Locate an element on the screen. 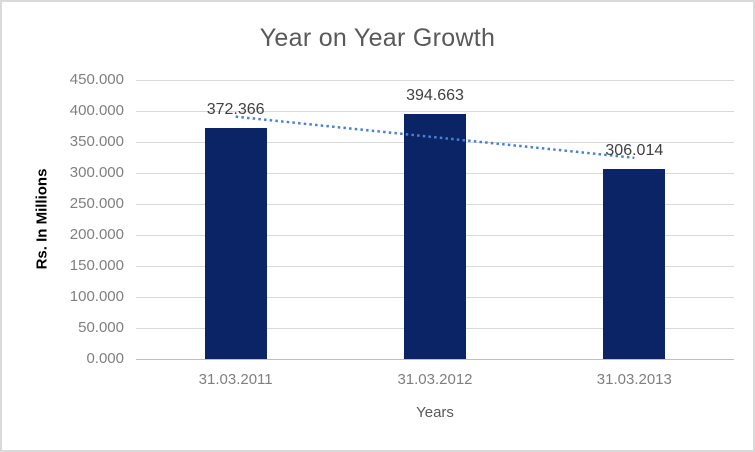 This screenshot has height=452, width=755. y-tick-label: 300.000 is located at coordinates (96, 172).